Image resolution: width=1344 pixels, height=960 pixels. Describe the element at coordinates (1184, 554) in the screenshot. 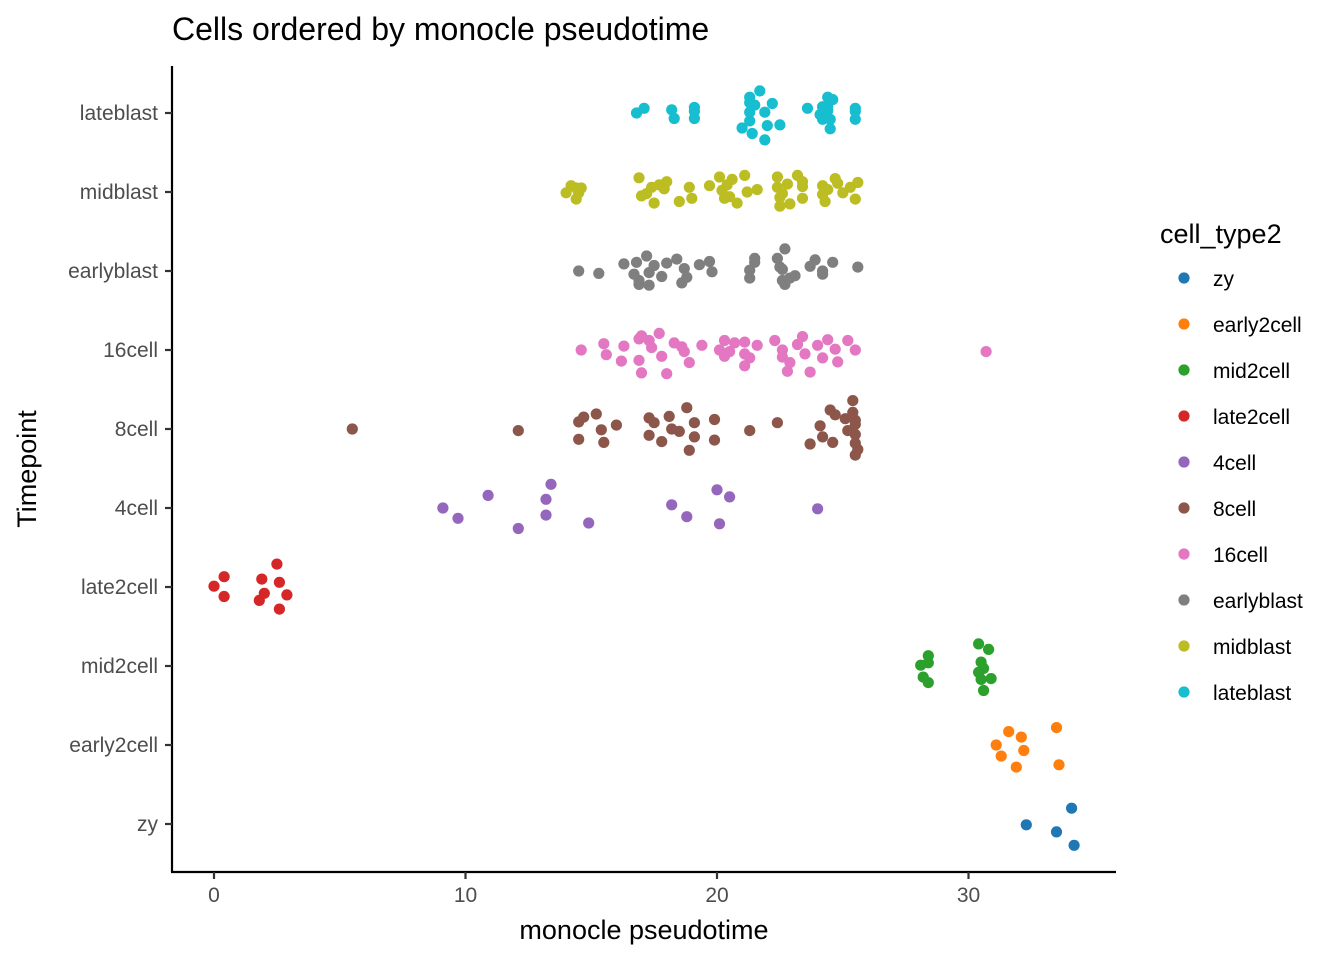

I see `legend-key-16cell` at that location.